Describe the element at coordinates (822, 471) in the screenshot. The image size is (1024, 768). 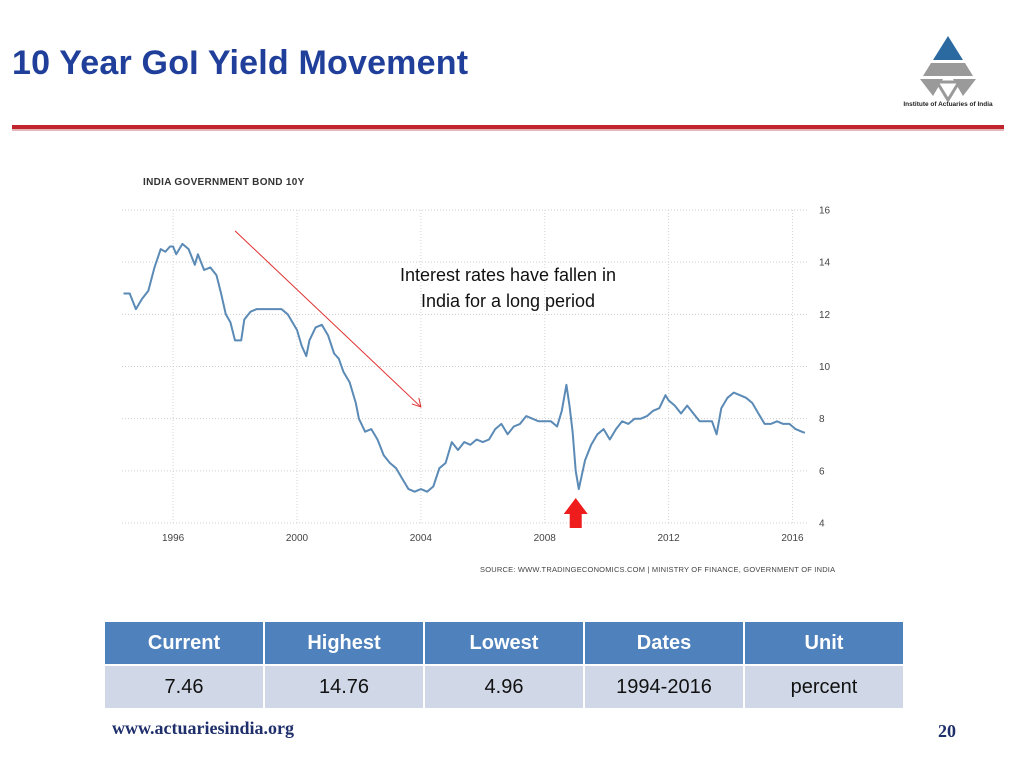
I see `y-tick-label: 6` at that location.